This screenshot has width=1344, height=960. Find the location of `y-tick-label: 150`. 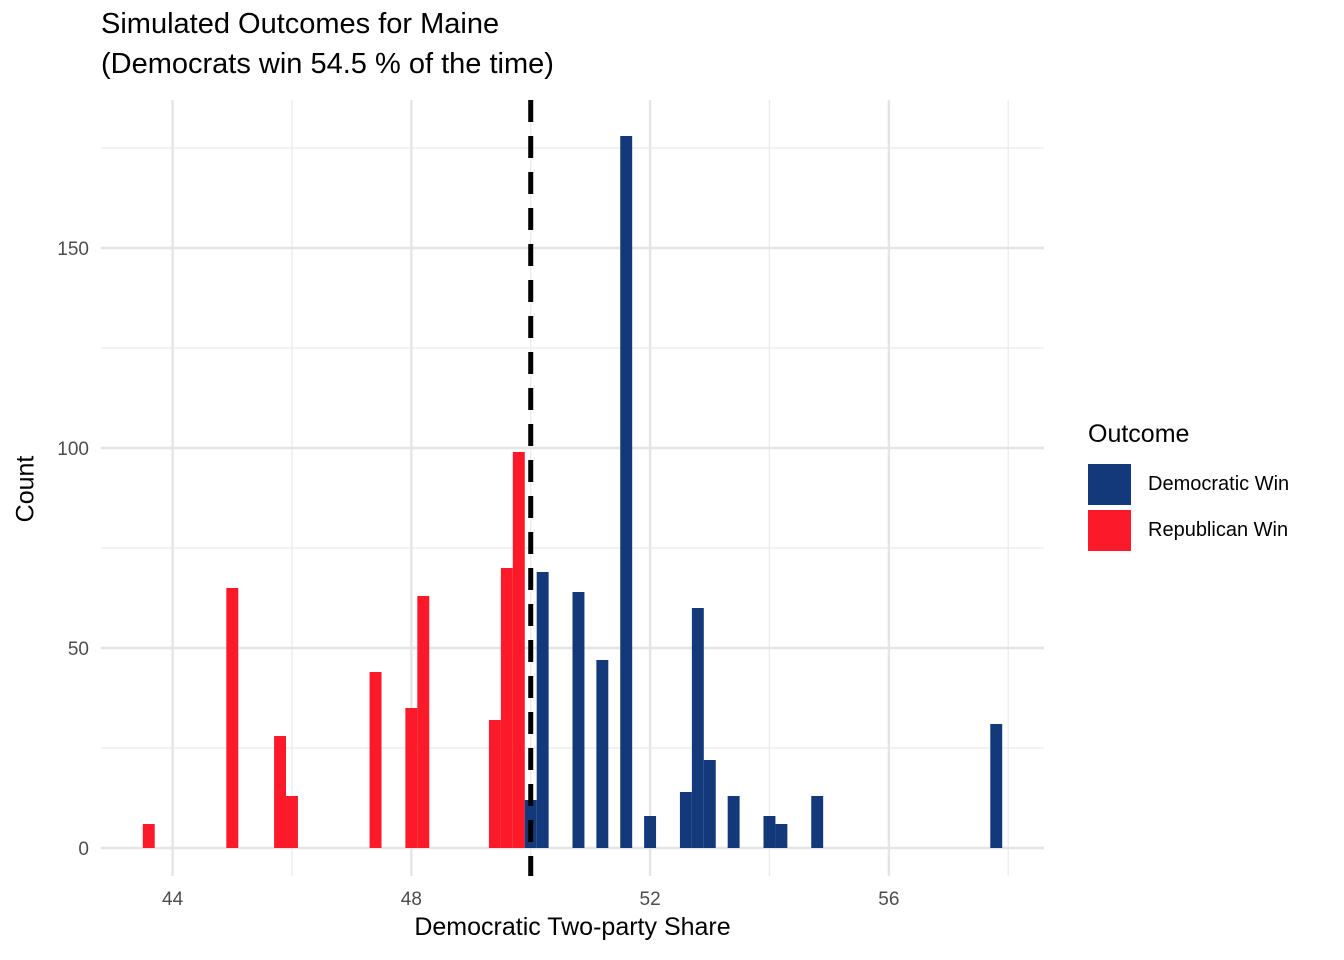

y-tick-label: 150 is located at coordinates (73, 249).